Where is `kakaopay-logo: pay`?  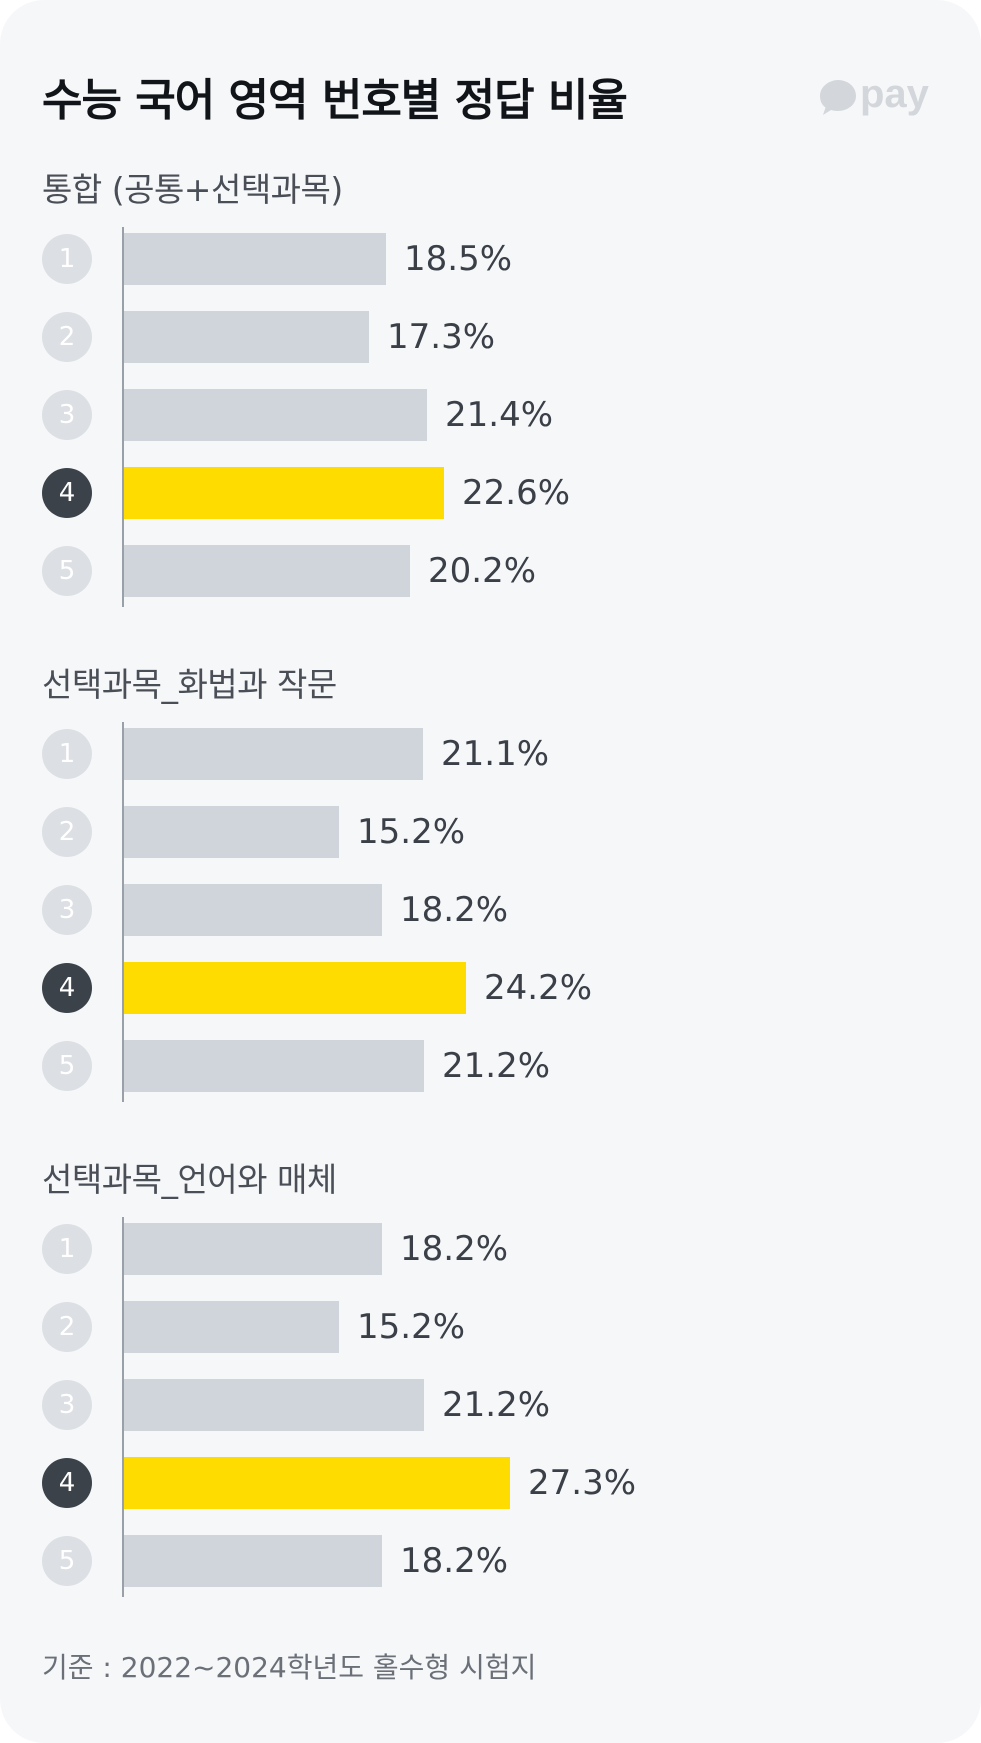 kakaopay-logo: pay is located at coordinates (875, 95).